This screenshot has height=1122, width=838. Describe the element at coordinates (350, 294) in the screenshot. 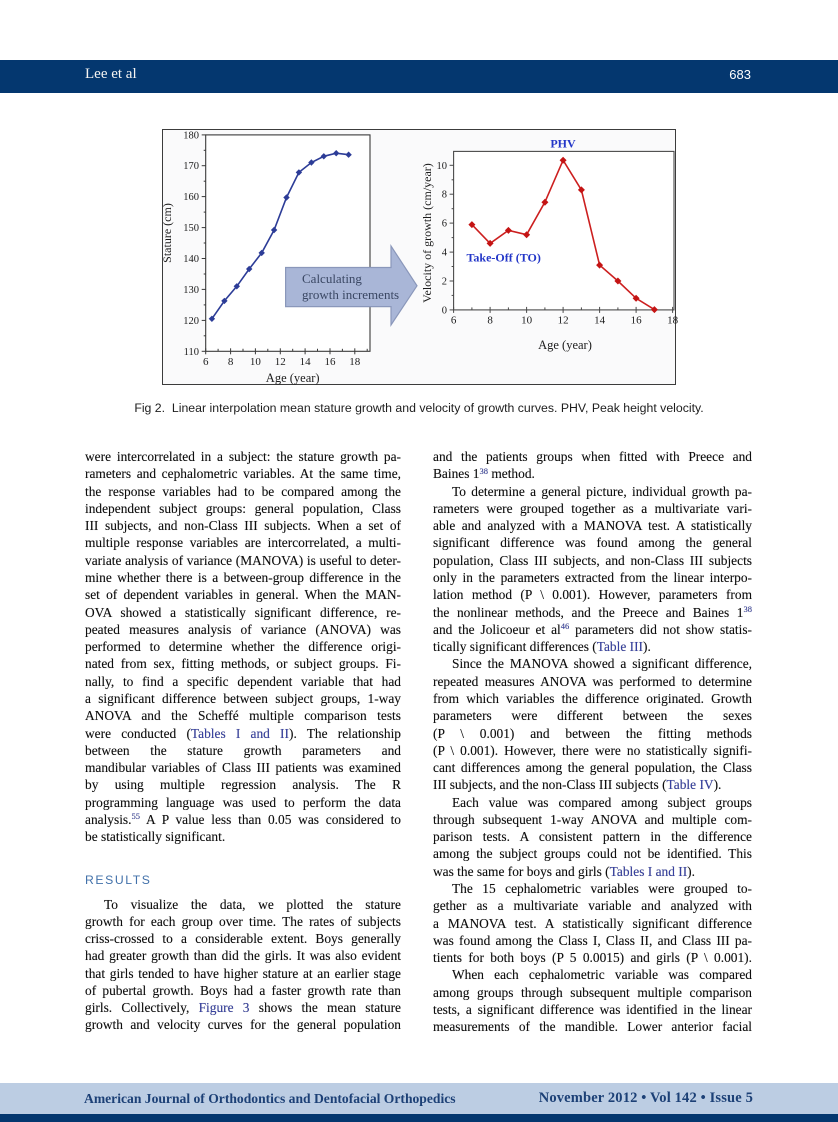

I see `svg-text: growth increments` at that location.